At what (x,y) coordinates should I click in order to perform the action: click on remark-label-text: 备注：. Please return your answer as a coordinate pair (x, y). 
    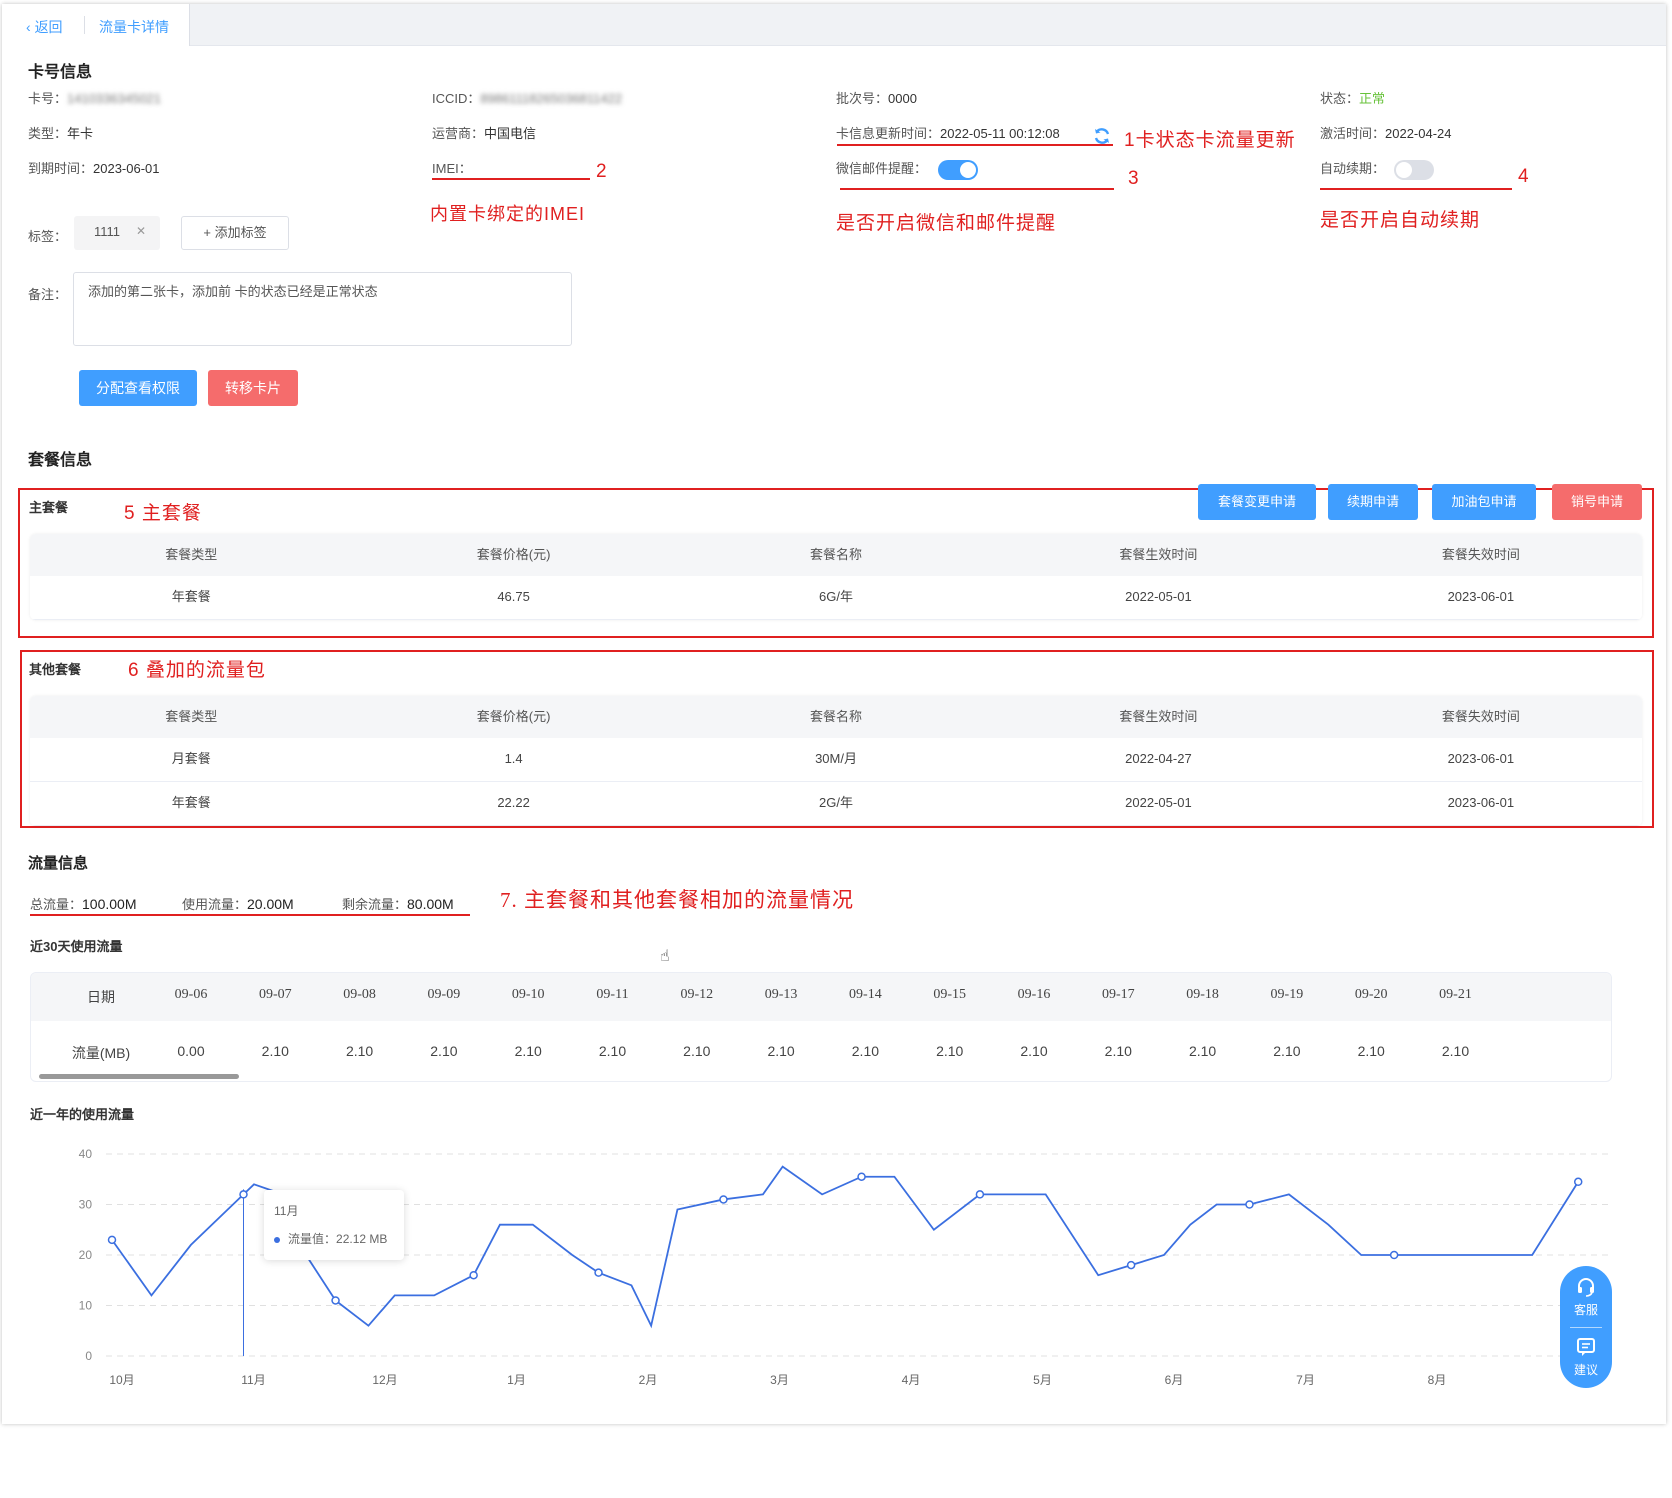
    Looking at the image, I should click on (48, 294).